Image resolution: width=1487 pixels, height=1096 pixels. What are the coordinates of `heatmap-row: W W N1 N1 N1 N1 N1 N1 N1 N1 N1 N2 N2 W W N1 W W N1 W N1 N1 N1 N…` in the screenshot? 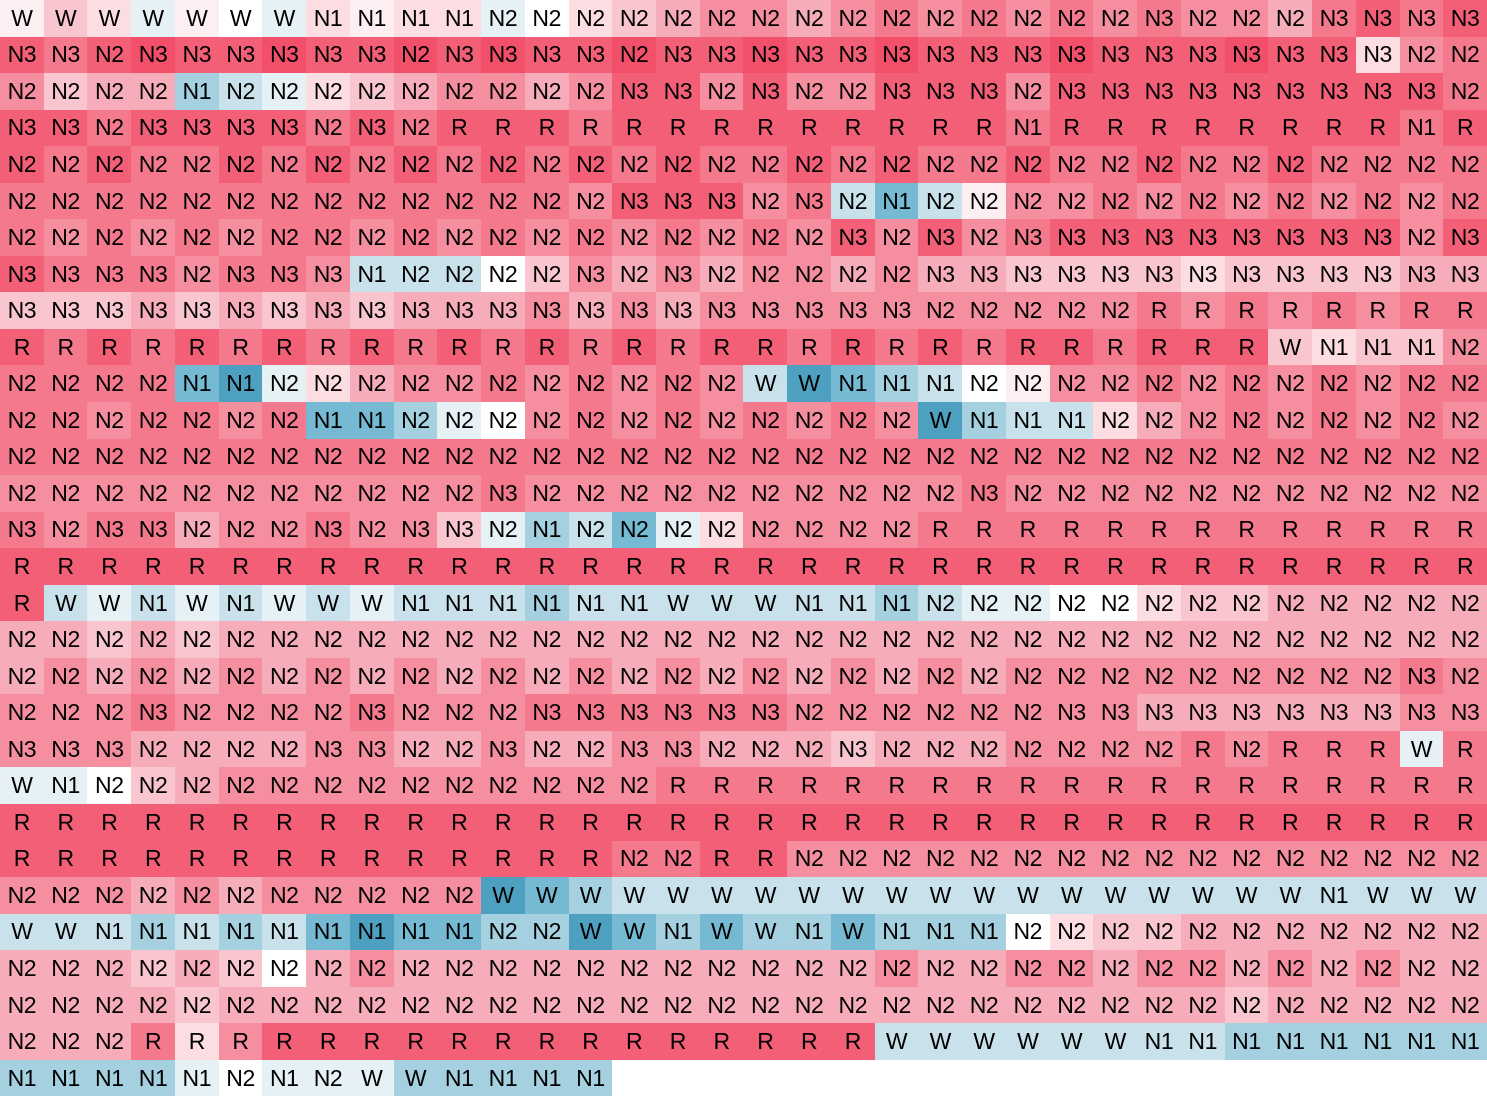 It's located at (743, 932).